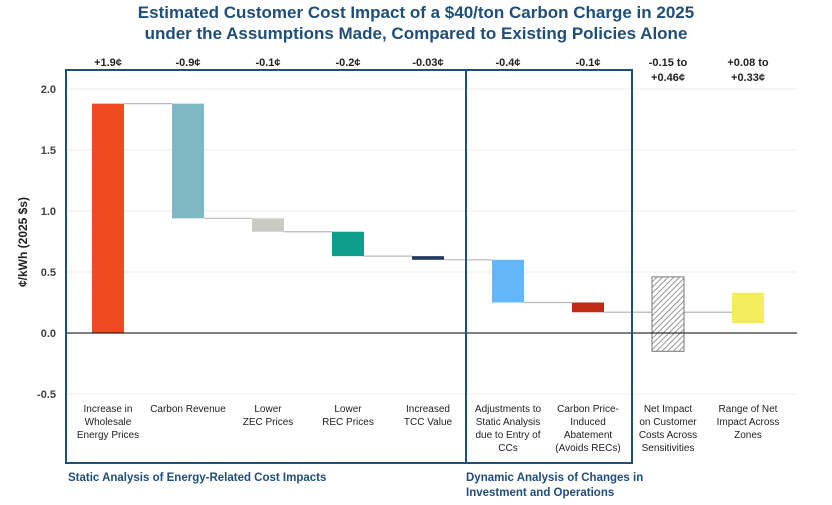  What do you see at coordinates (428, 409) in the screenshot?
I see `category-label: Increased` at bounding box center [428, 409].